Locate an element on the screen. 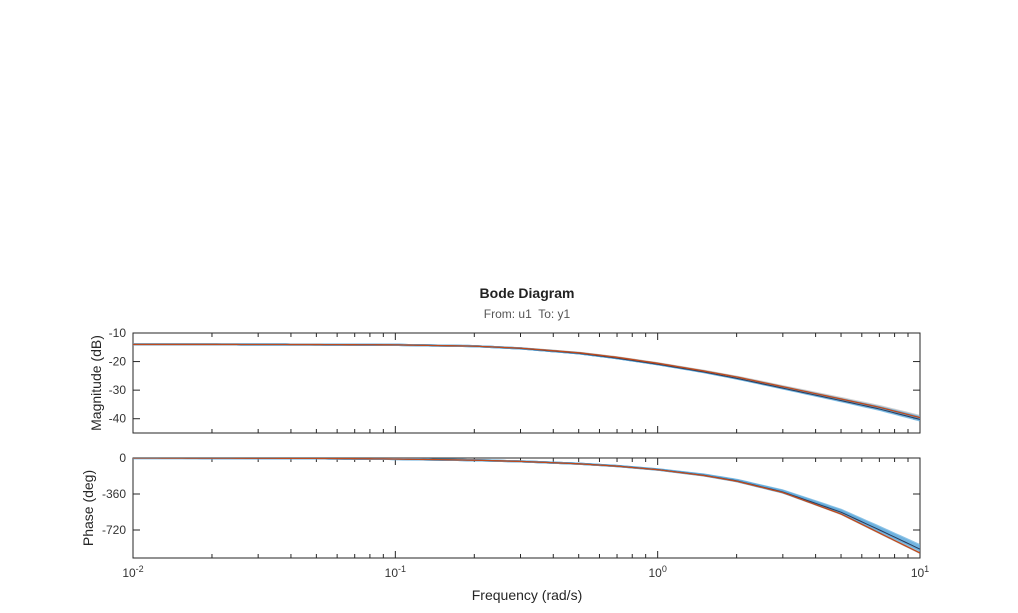 Image resolution: width=1018 pixels, height=613 pixels. phase-ylabel: Phase (deg) is located at coordinates (88, 508).